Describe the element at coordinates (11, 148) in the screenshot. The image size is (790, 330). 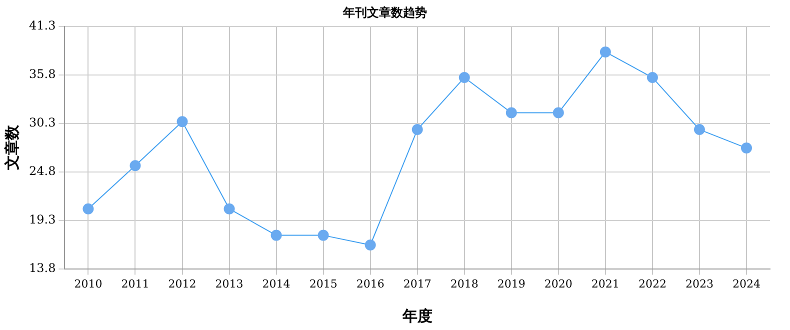
I see `y-axis-title: 文章数` at that location.